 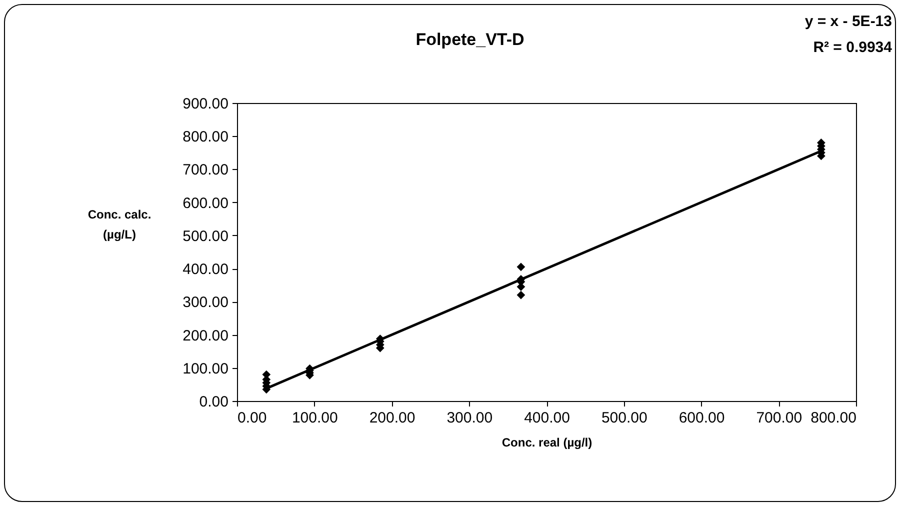 What do you see at coordinates (547, 418) in the screenshot?
I see `x-tick-label: 400.00` at bounding box center [547, 418].